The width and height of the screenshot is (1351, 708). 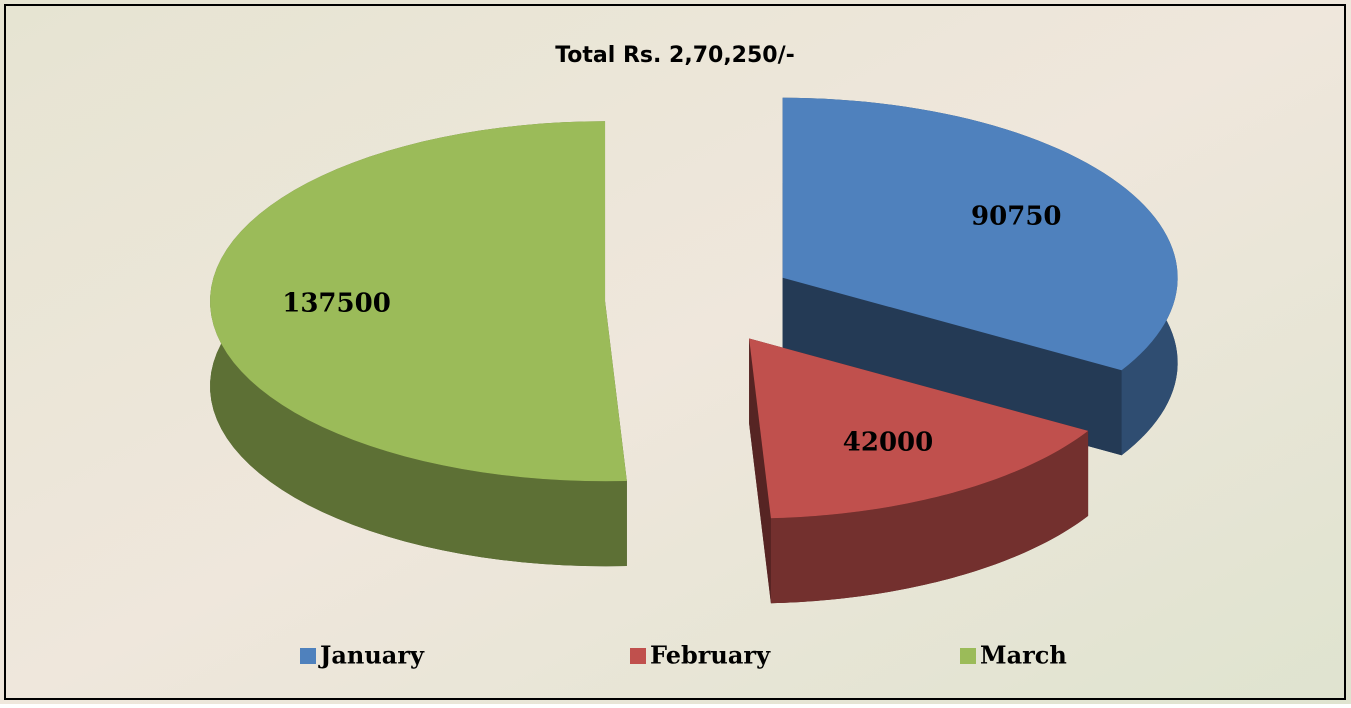 I want to click on data-label: 42000, so click(x=888, y=442).